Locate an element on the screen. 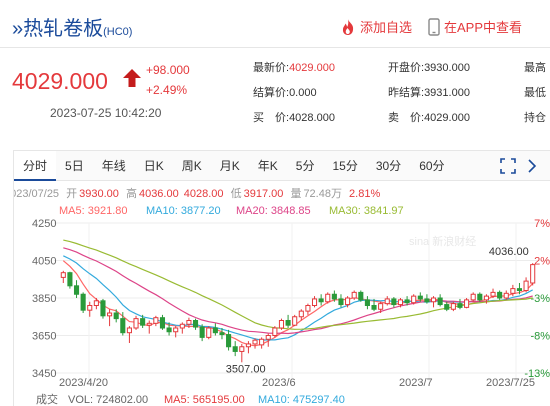 The image size is (550, 406). fullscreen-icon is located at coordinates (508, 166).